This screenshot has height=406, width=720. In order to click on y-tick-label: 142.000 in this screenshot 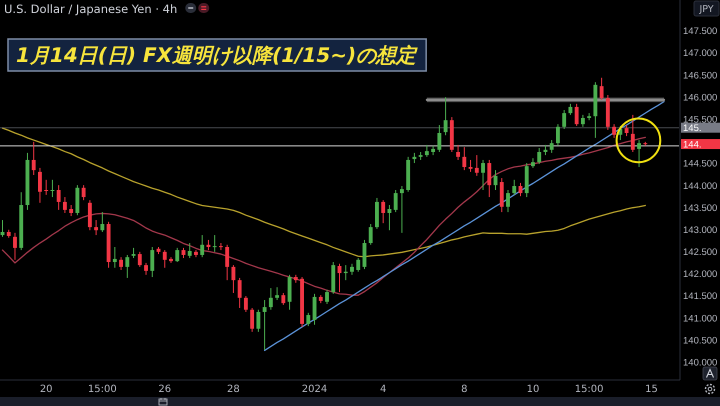, I will do `click(700, 274)`.